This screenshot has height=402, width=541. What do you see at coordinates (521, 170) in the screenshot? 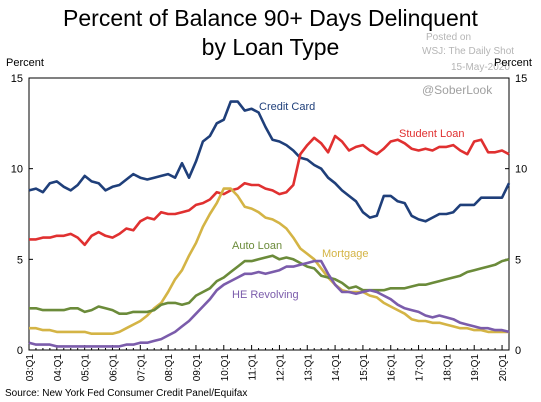
I see `y-tick-label-right: 10` at bounding box center [521, 170].